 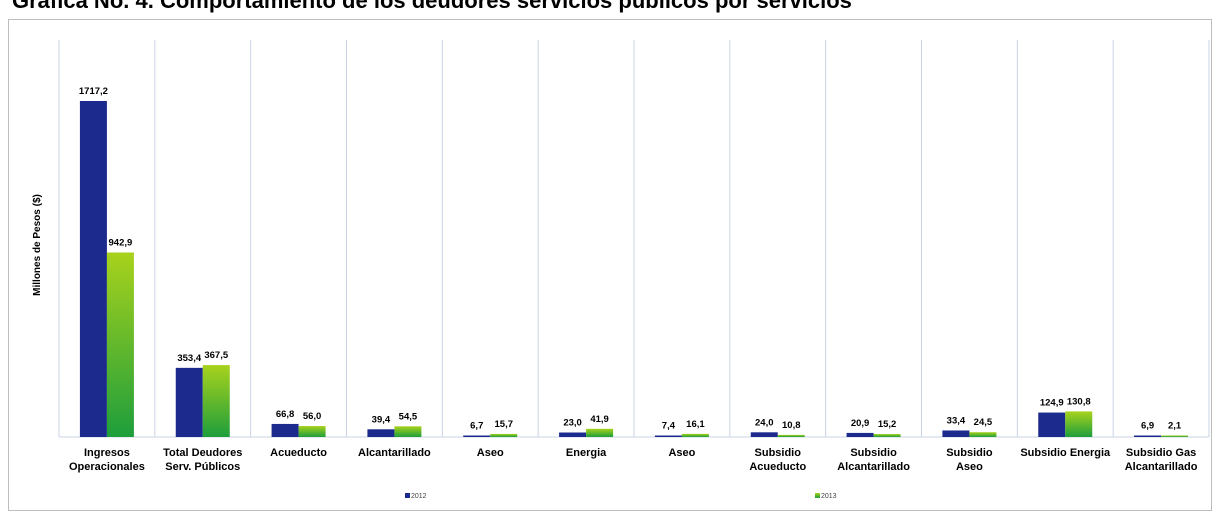 I want to click on data-label-2013: 15,7, so click(x=504, y=424).